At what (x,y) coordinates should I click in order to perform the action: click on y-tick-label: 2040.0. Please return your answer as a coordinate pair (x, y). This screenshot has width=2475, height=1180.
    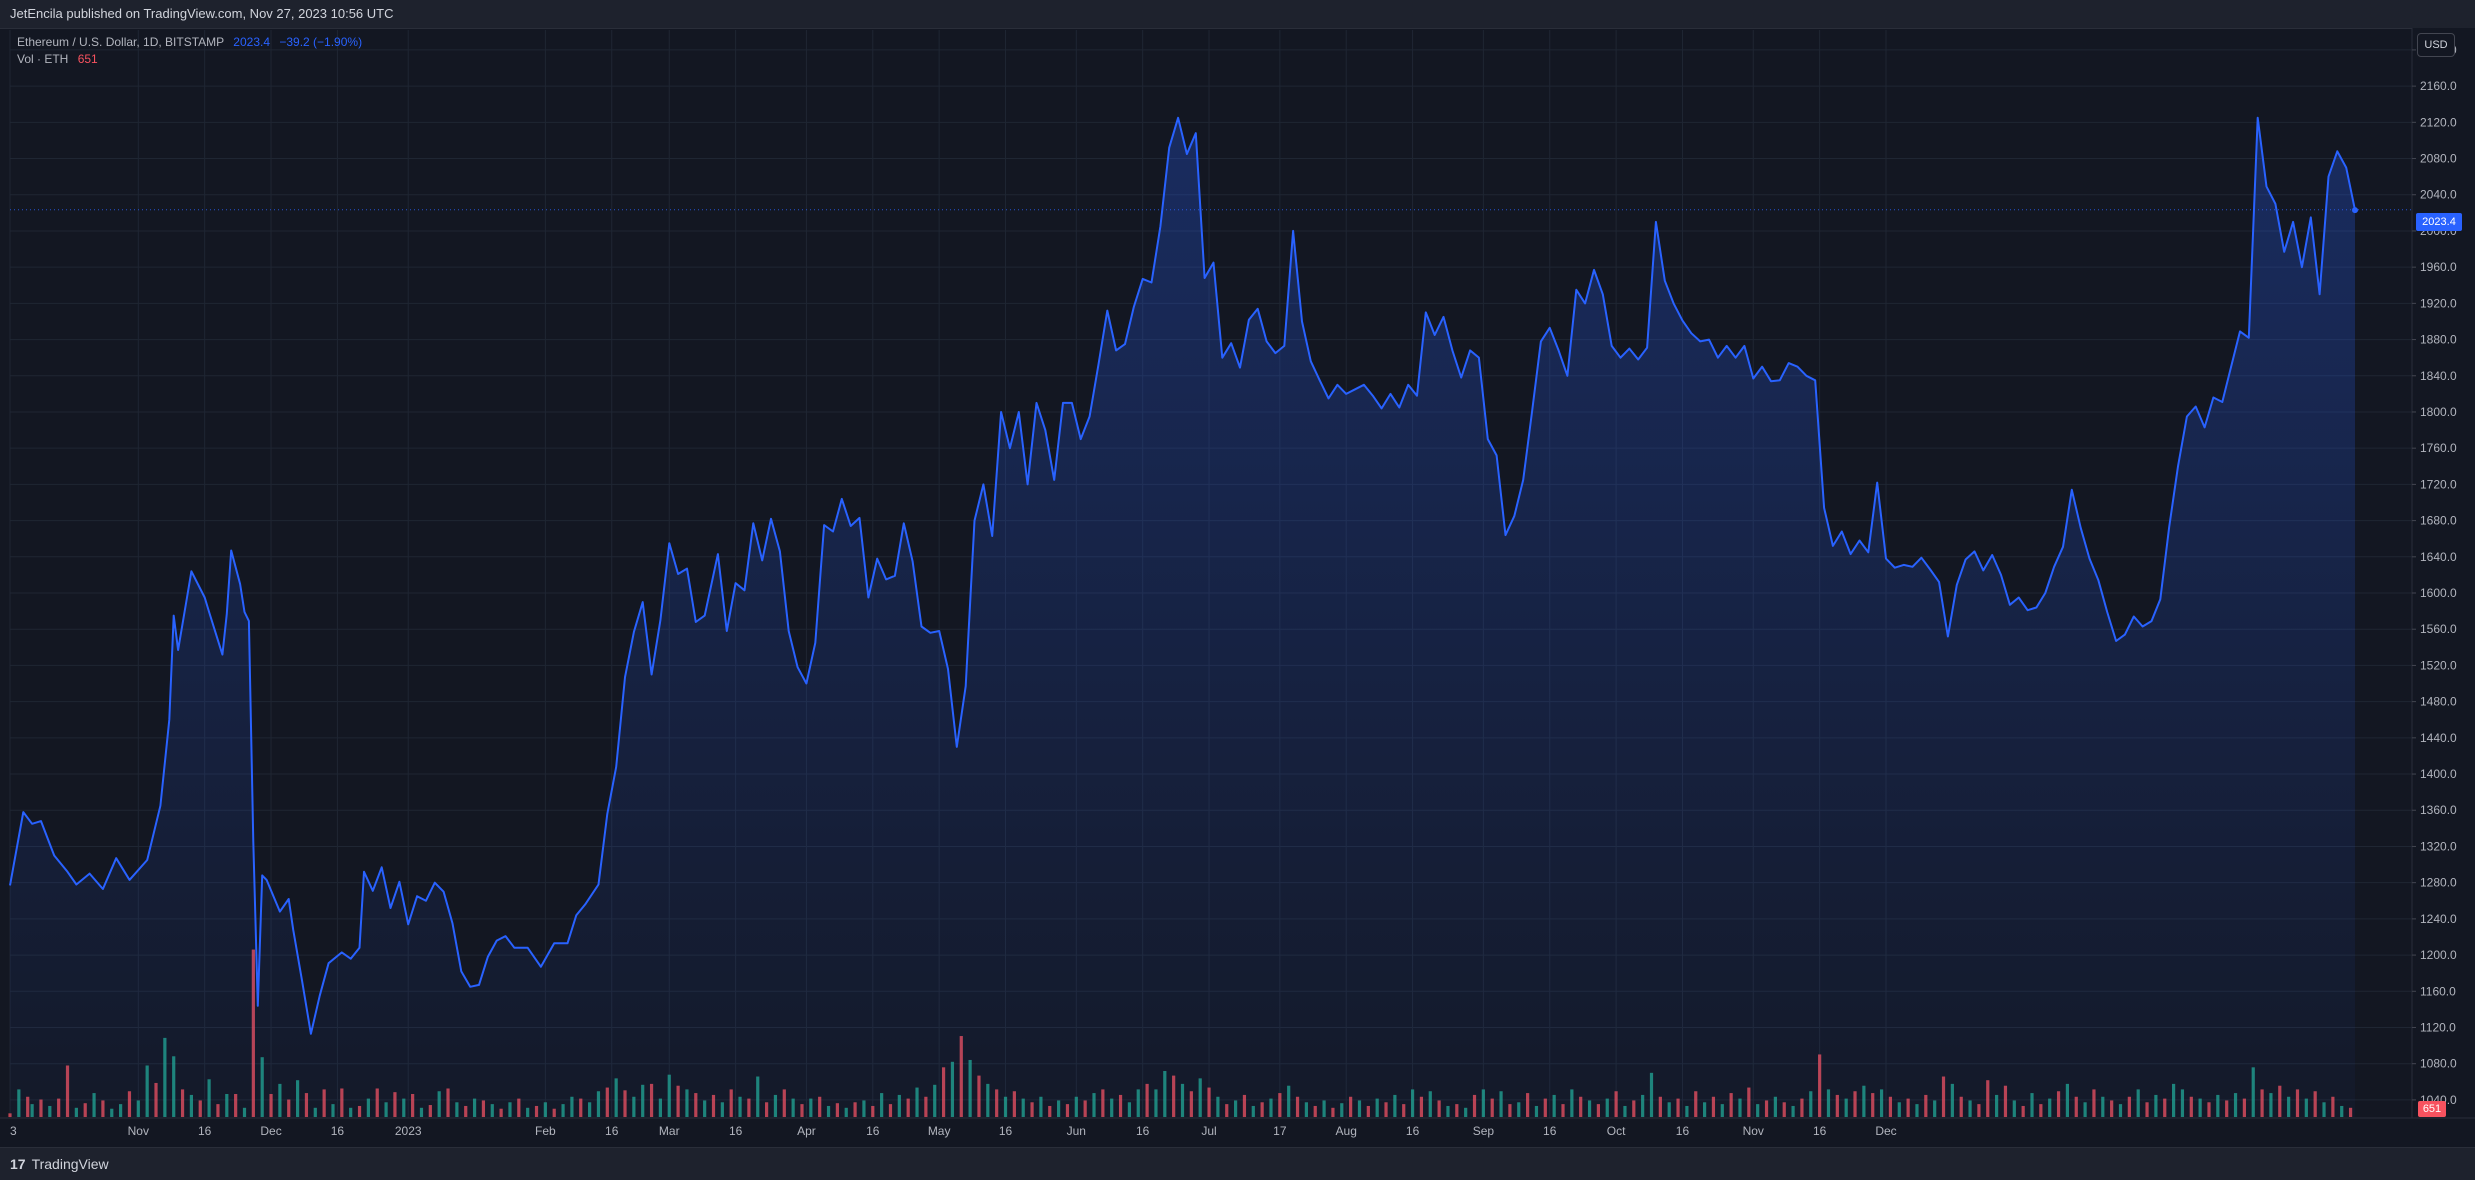
    Looking at the image, I should click on (2438, 195).